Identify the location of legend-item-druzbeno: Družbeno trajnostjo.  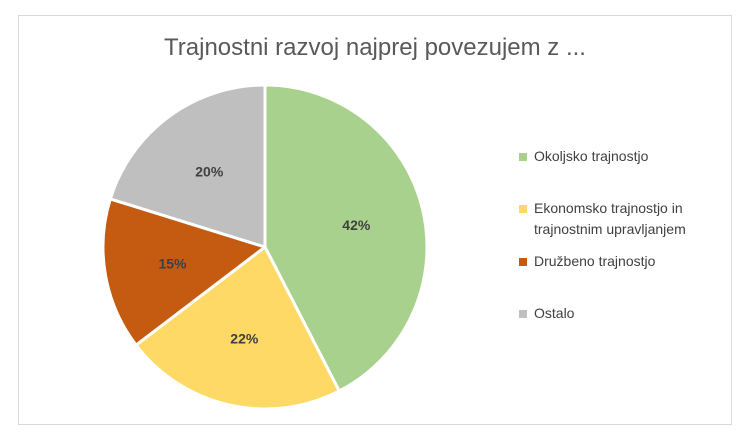
(619, 261).